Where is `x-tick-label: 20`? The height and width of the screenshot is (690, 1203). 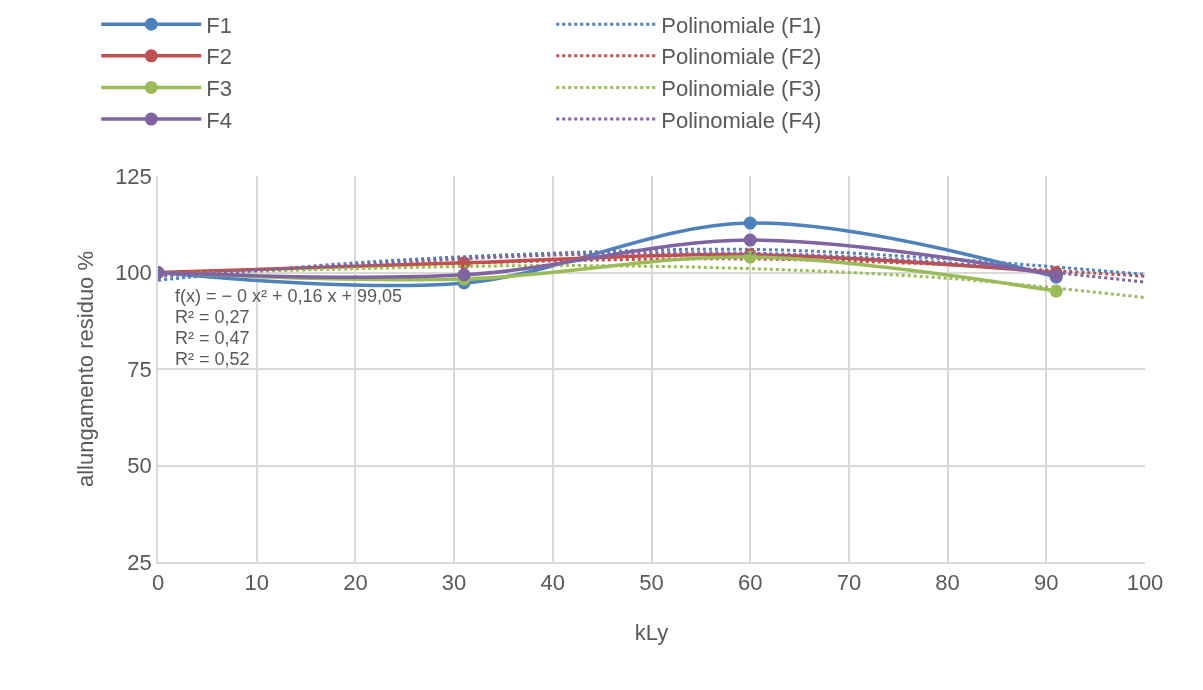 x-tick-label: 20 is located at coordinates (355, 583).